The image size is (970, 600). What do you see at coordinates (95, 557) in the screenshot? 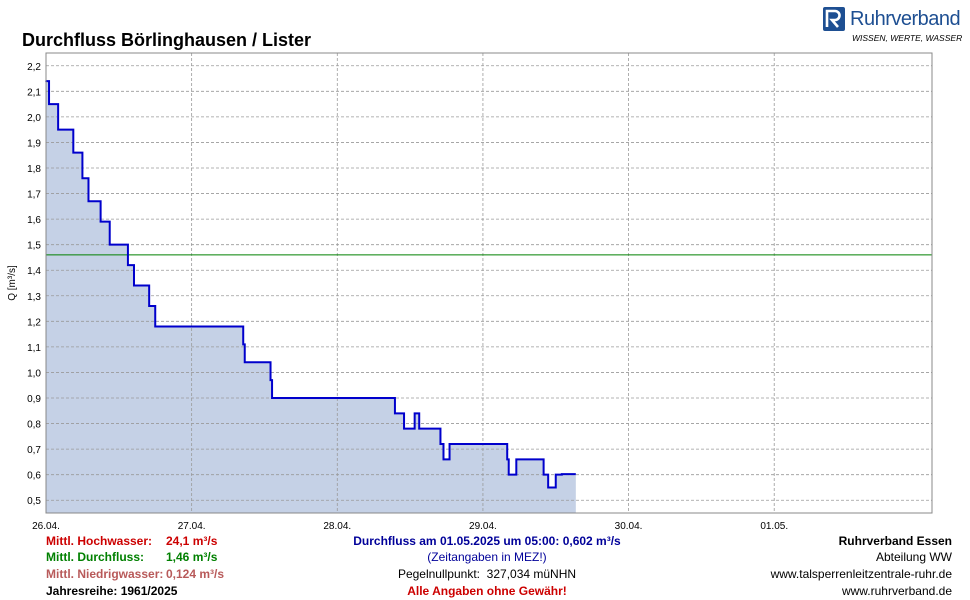
I see `durchfluss-label: Mittl. Durchfluss:` at bounding box center [95, 557].